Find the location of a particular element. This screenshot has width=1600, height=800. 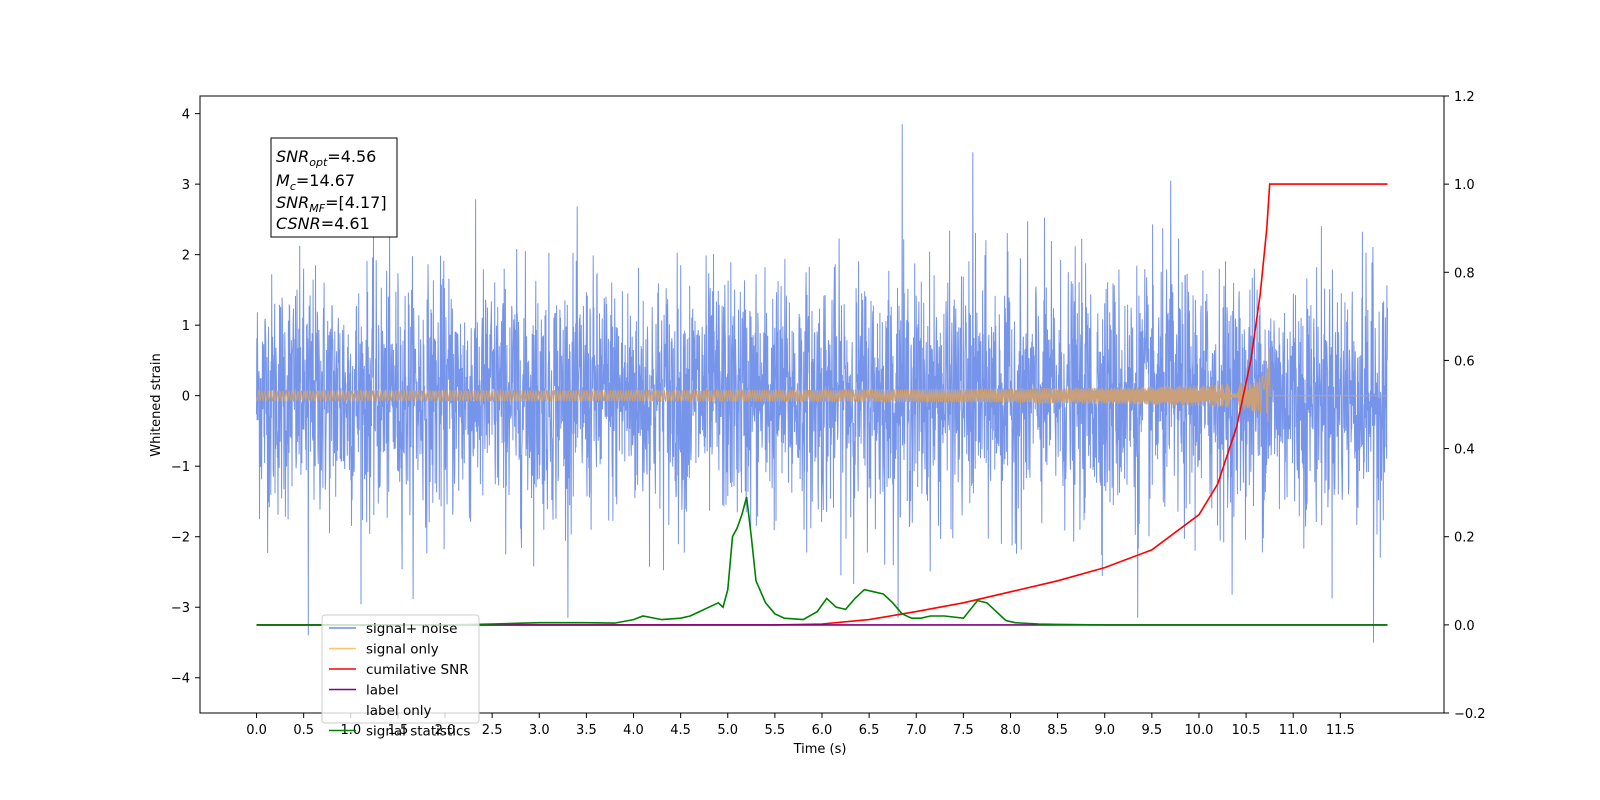

y2-tick-label: 0.6 is located at coordinates (1464, 361).